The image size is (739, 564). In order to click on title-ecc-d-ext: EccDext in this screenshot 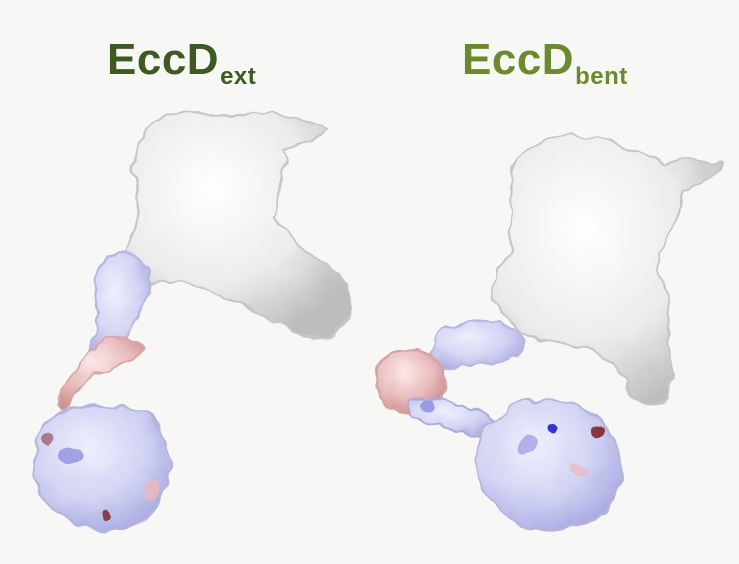, I will do `click(181, 62)`.